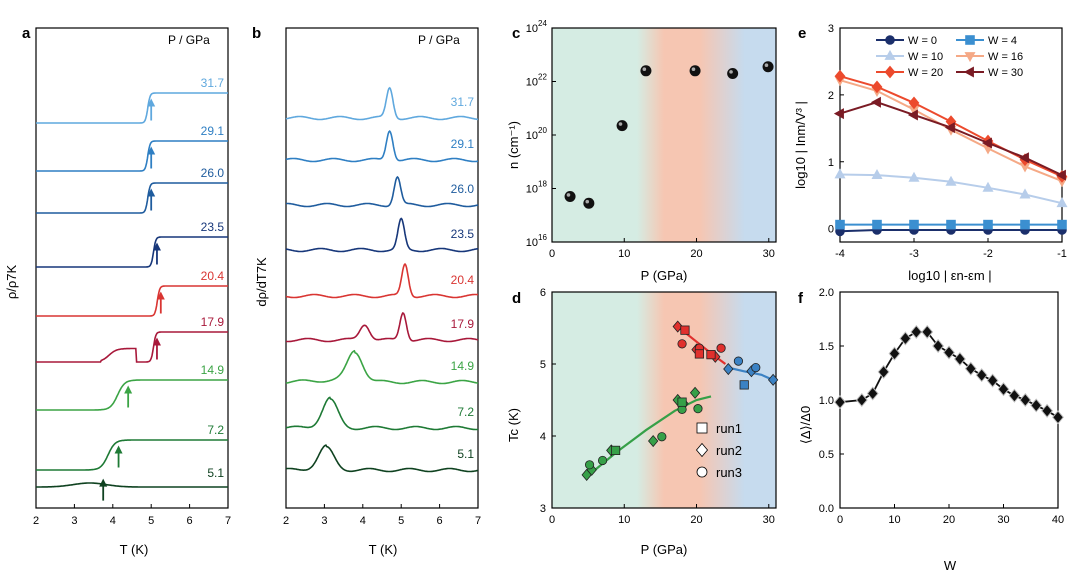 The height and width of the screenshot is (576, 1080). Describe the element at coordinates (132, 347) in the screenshot. I see `trace-a-17.9` at that location.